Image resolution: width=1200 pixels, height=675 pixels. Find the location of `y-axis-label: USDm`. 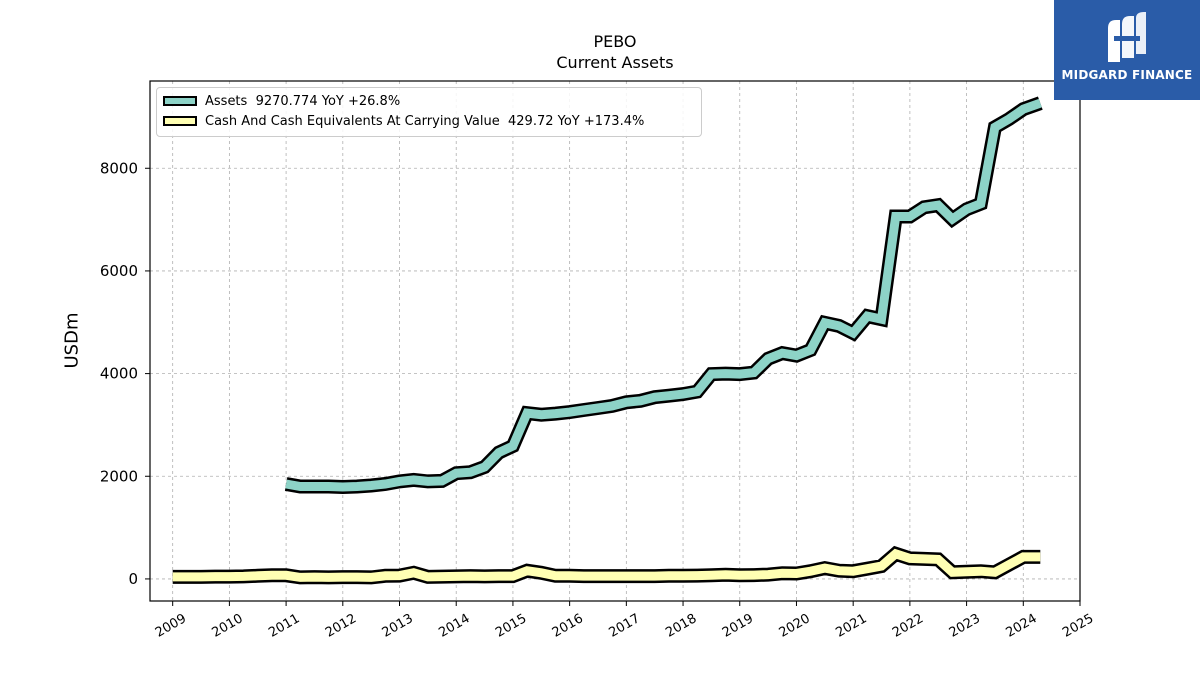

y-axis-label: USDm is located at coordinates (72, 340).